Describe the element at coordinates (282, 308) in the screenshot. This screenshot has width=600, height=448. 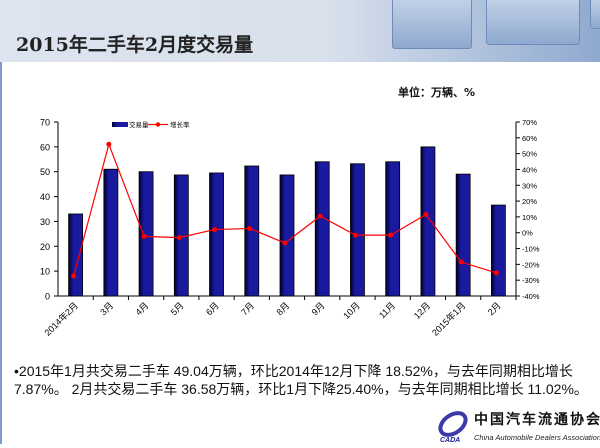
I see `x-tick-label: 8月` at that location.